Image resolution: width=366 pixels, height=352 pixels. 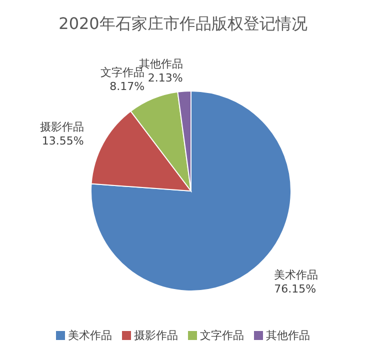 What do you see at coordinates (296, 275) in the screenshot?
I see `slice-label: 美术作品` at bounding box center [296, 275].